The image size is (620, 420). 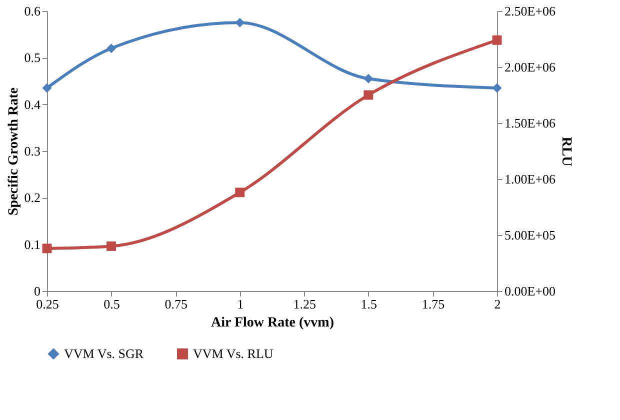 What do you see at coordinates (530, 11) in the screenshot?
I see `y2-tick-label: 2.50E+06` at bounding box center [530, 11].